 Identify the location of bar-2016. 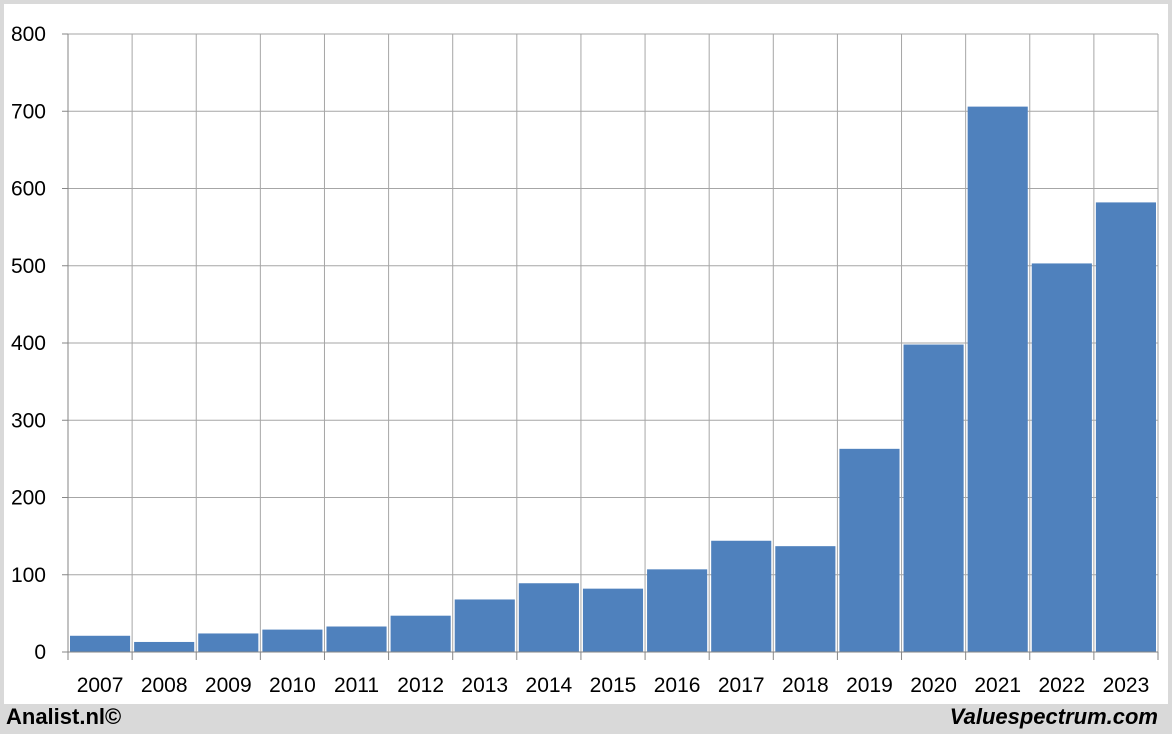
(677, 610).